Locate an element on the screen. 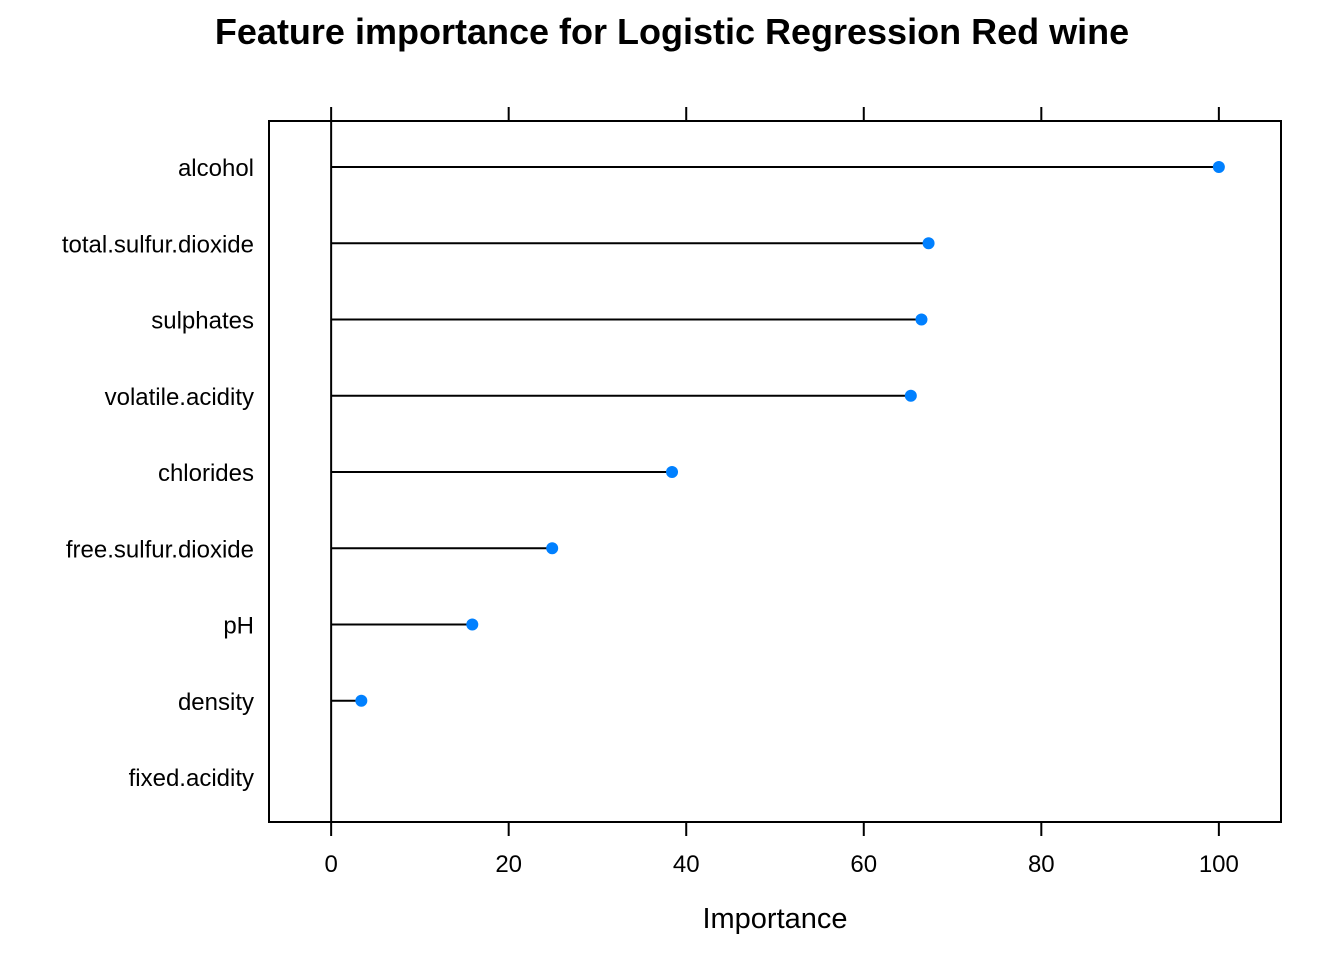 The height and width of the screenshot is (960, 1344). category-label: total.sulfur.dioxide is located at coordinates (158, 244).